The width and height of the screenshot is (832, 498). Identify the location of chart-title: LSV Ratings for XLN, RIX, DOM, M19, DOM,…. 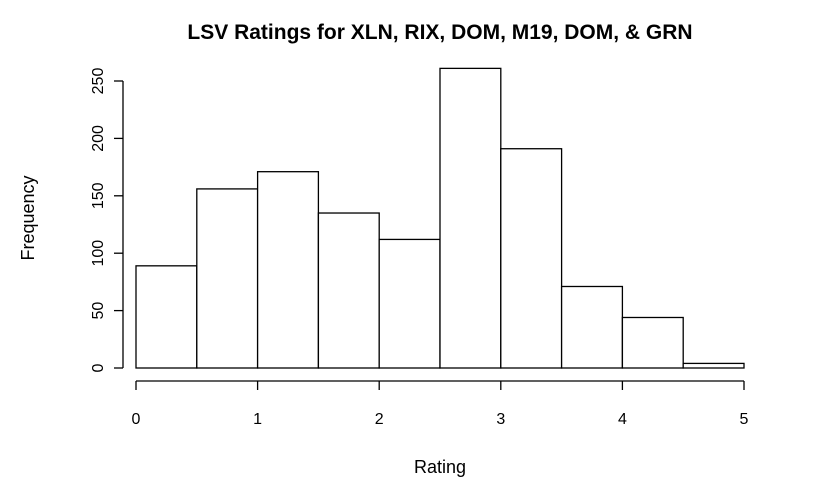
(439, 32).